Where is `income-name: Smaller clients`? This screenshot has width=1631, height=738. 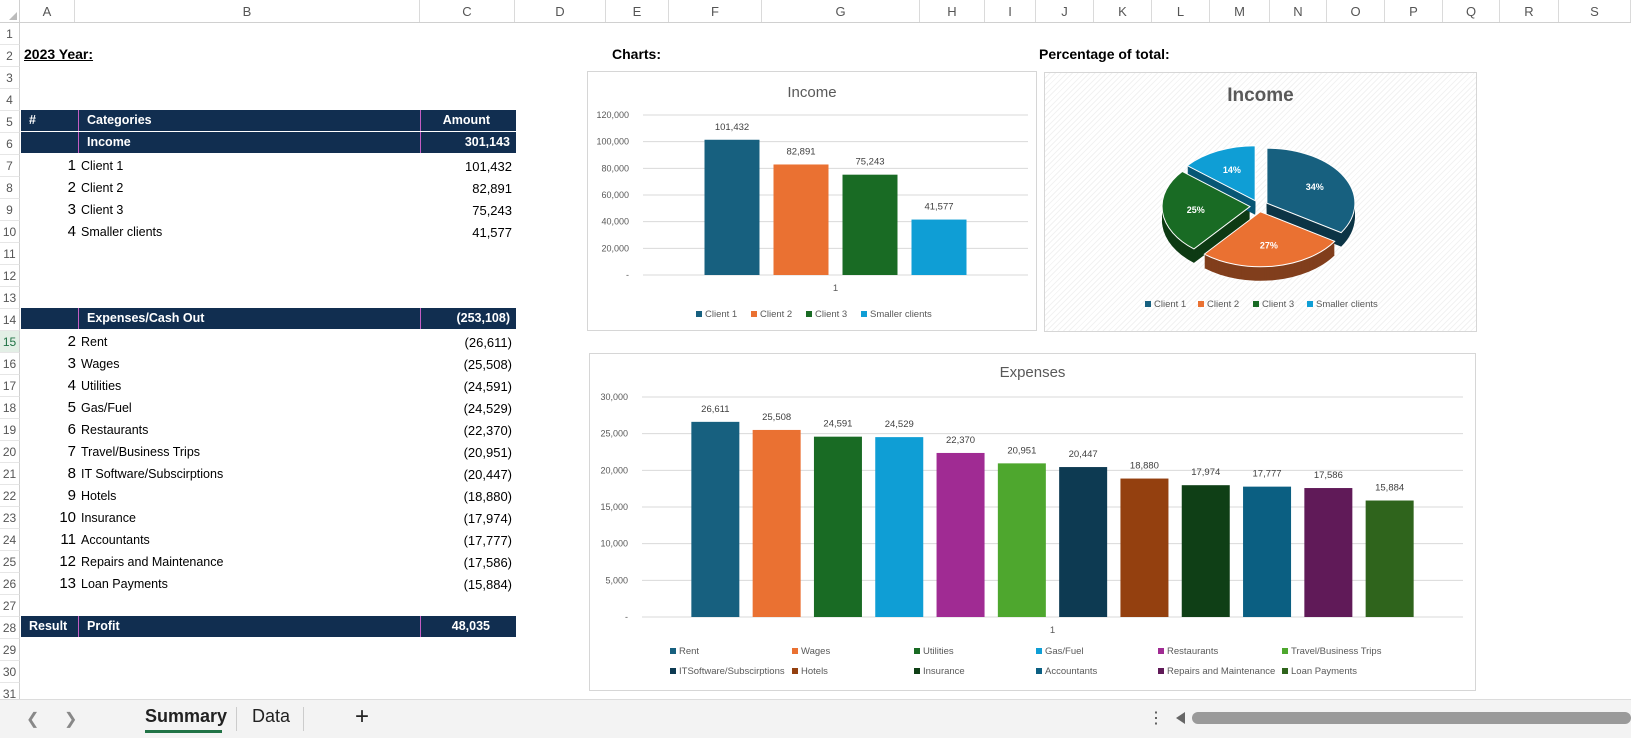
income-name: Smaller clients is located at coordinates (122, 232).